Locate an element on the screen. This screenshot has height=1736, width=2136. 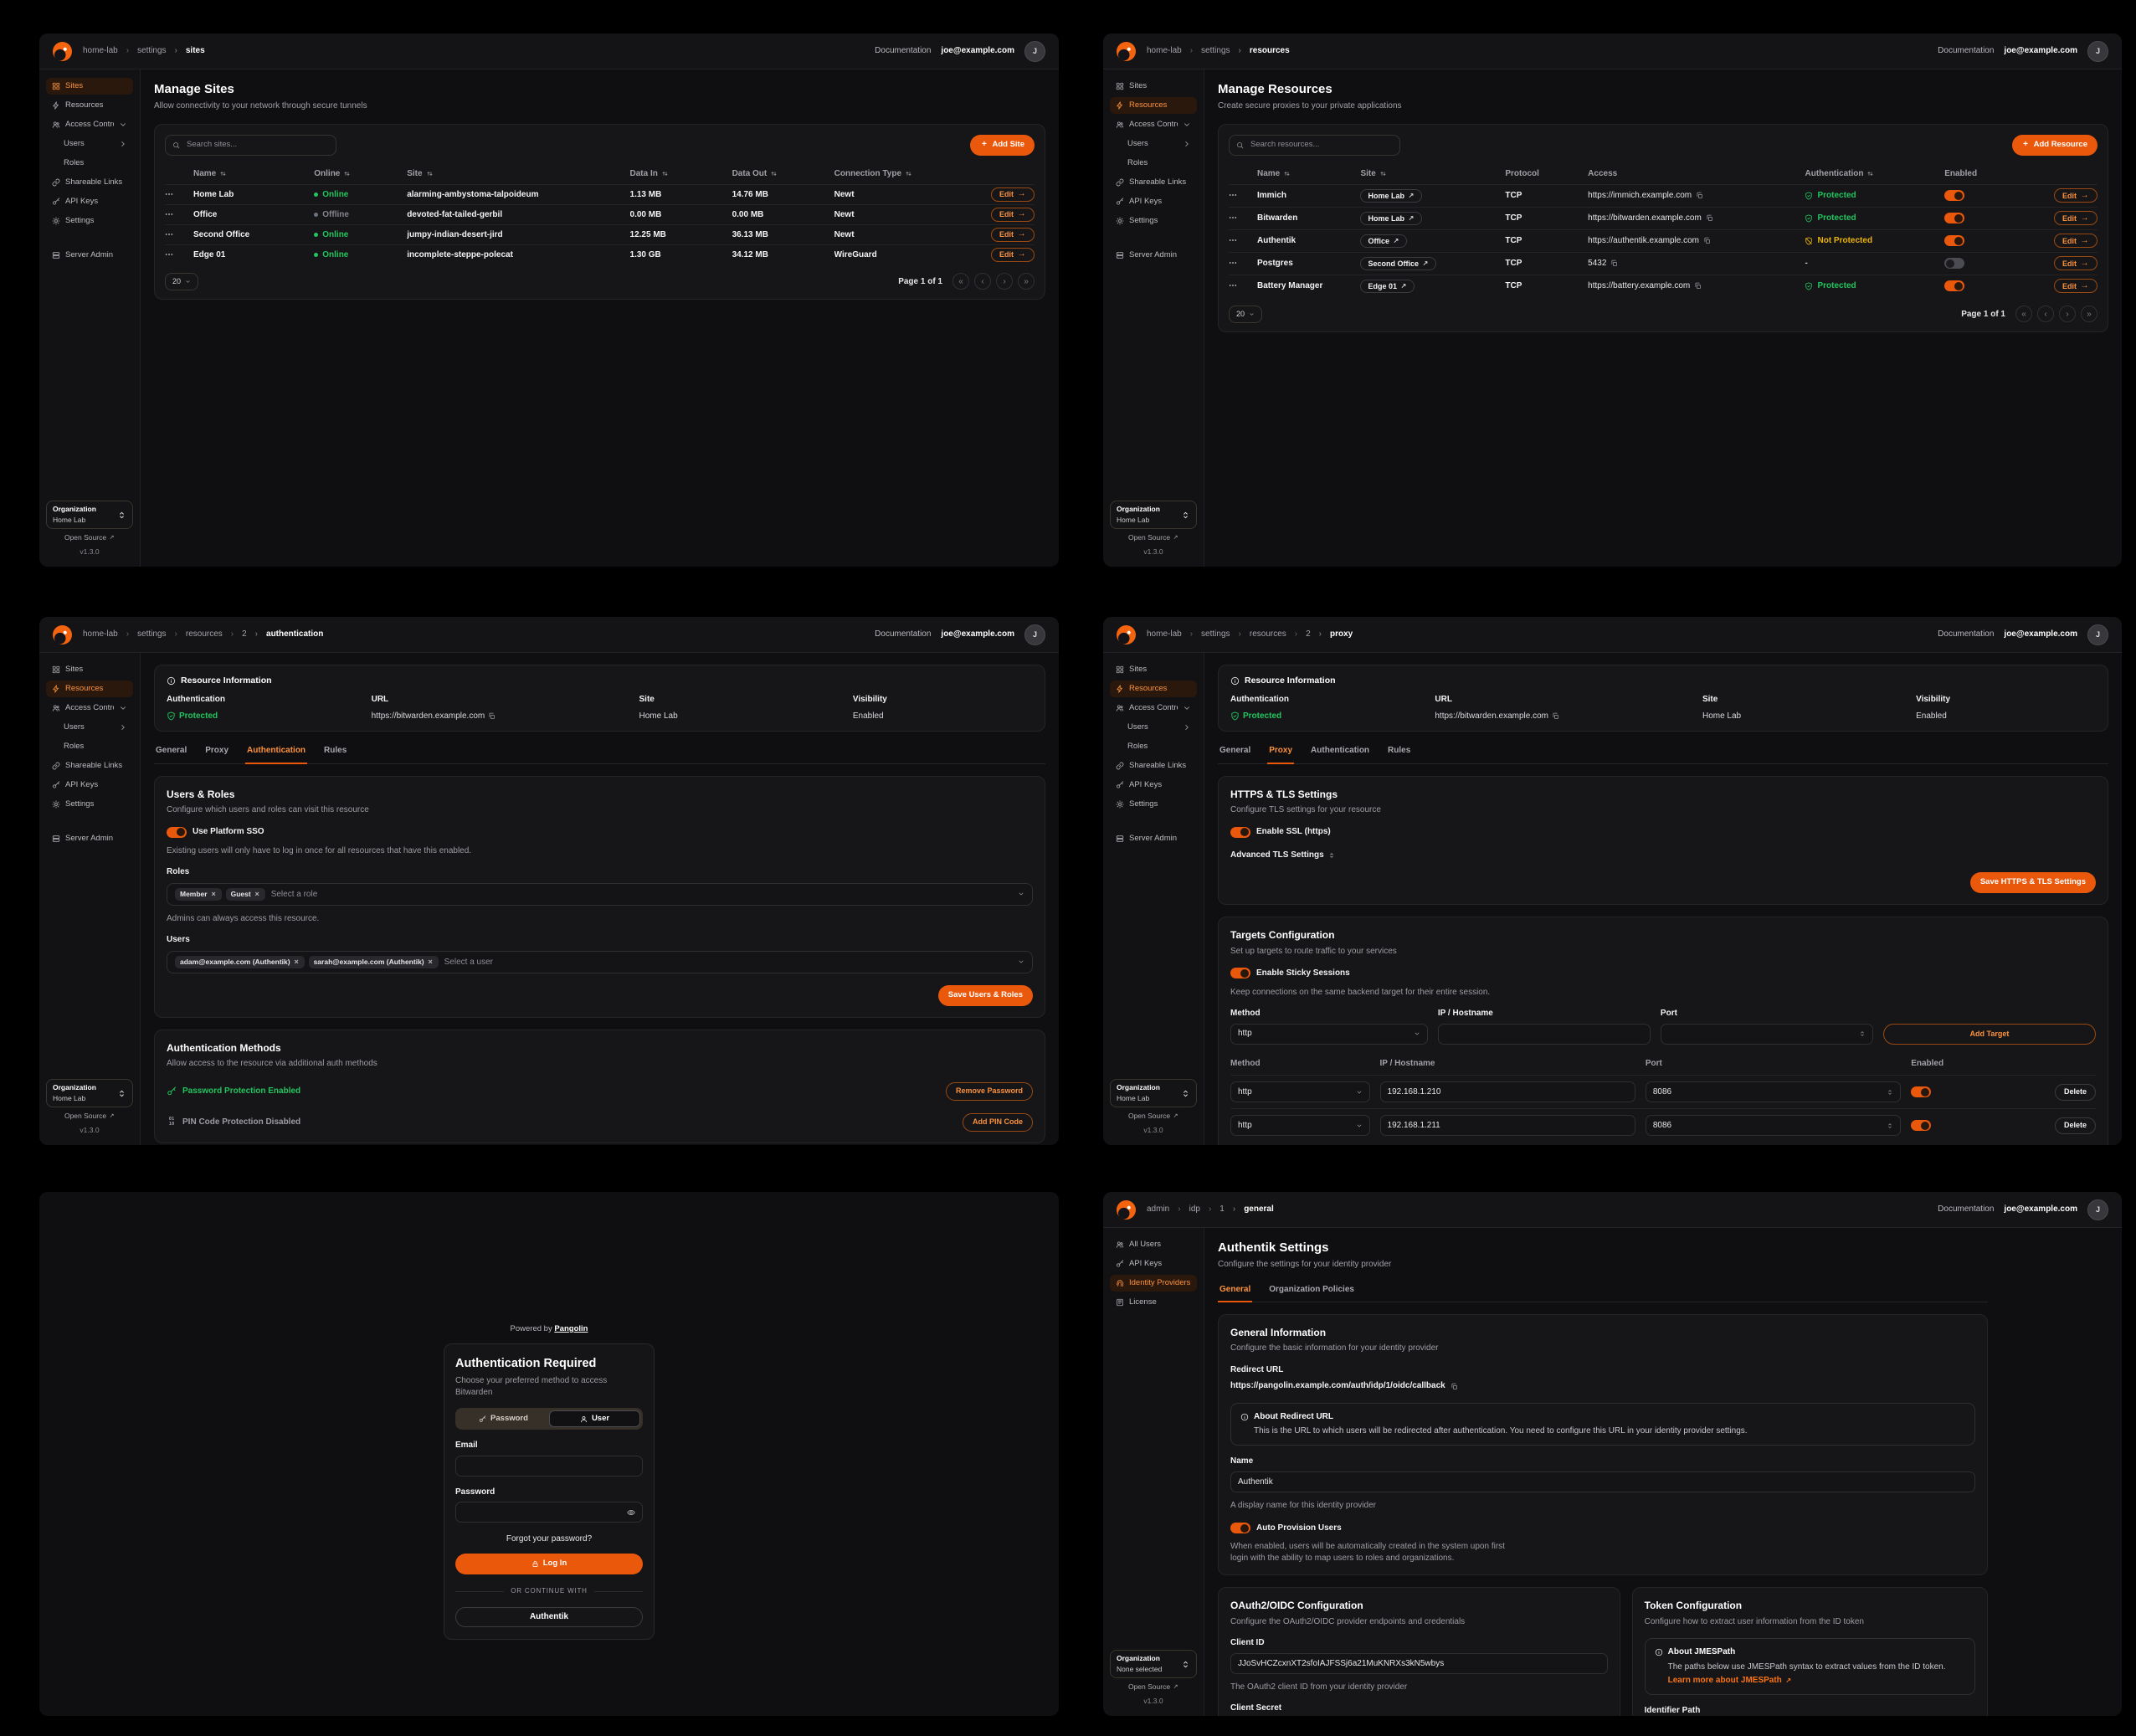
advanced-tls-settings-toggle: Advanced TLS Settings is located at coordinates (1663, 855).